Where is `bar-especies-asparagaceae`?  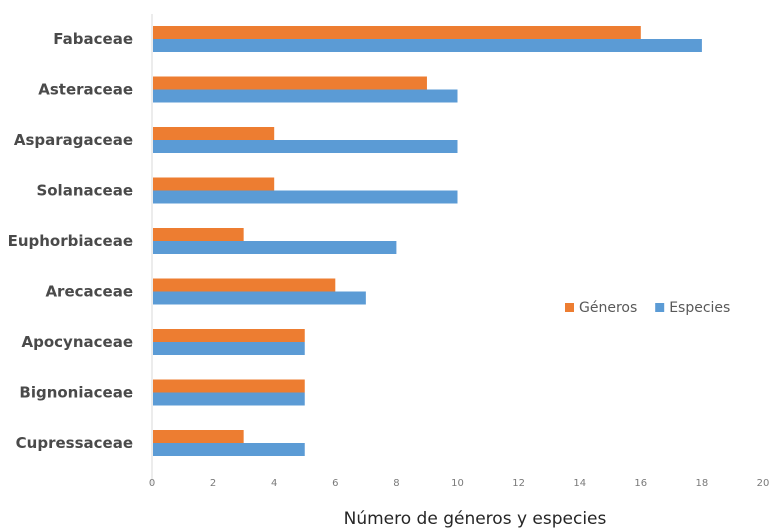
bar-especies-asparagaceae is located at coordinates (305, 146).